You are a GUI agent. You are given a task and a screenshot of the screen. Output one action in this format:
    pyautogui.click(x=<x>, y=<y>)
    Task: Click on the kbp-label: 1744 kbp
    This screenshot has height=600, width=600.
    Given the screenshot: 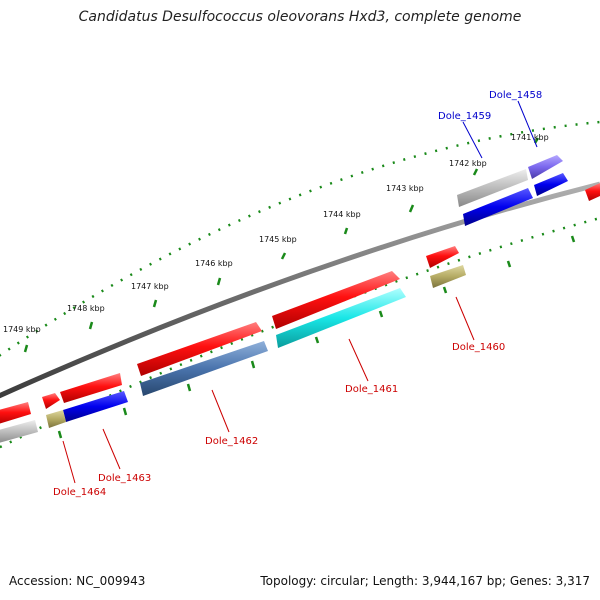 What is the action you would take?
    pyautogui.click(x=342, y=214)
    